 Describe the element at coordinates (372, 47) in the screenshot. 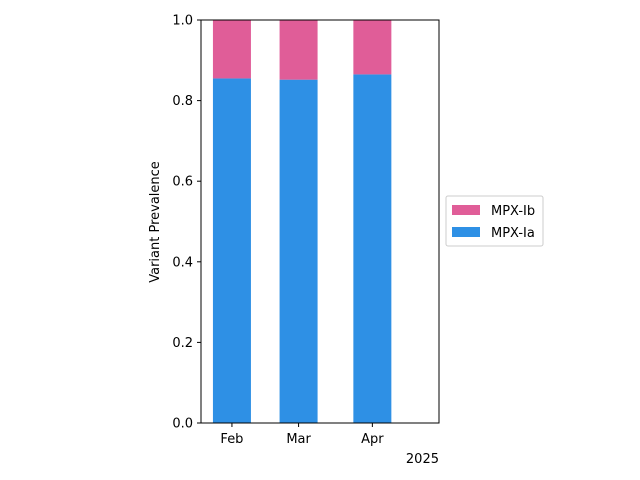

I see `bar-mpx-ib-apr` at that location.